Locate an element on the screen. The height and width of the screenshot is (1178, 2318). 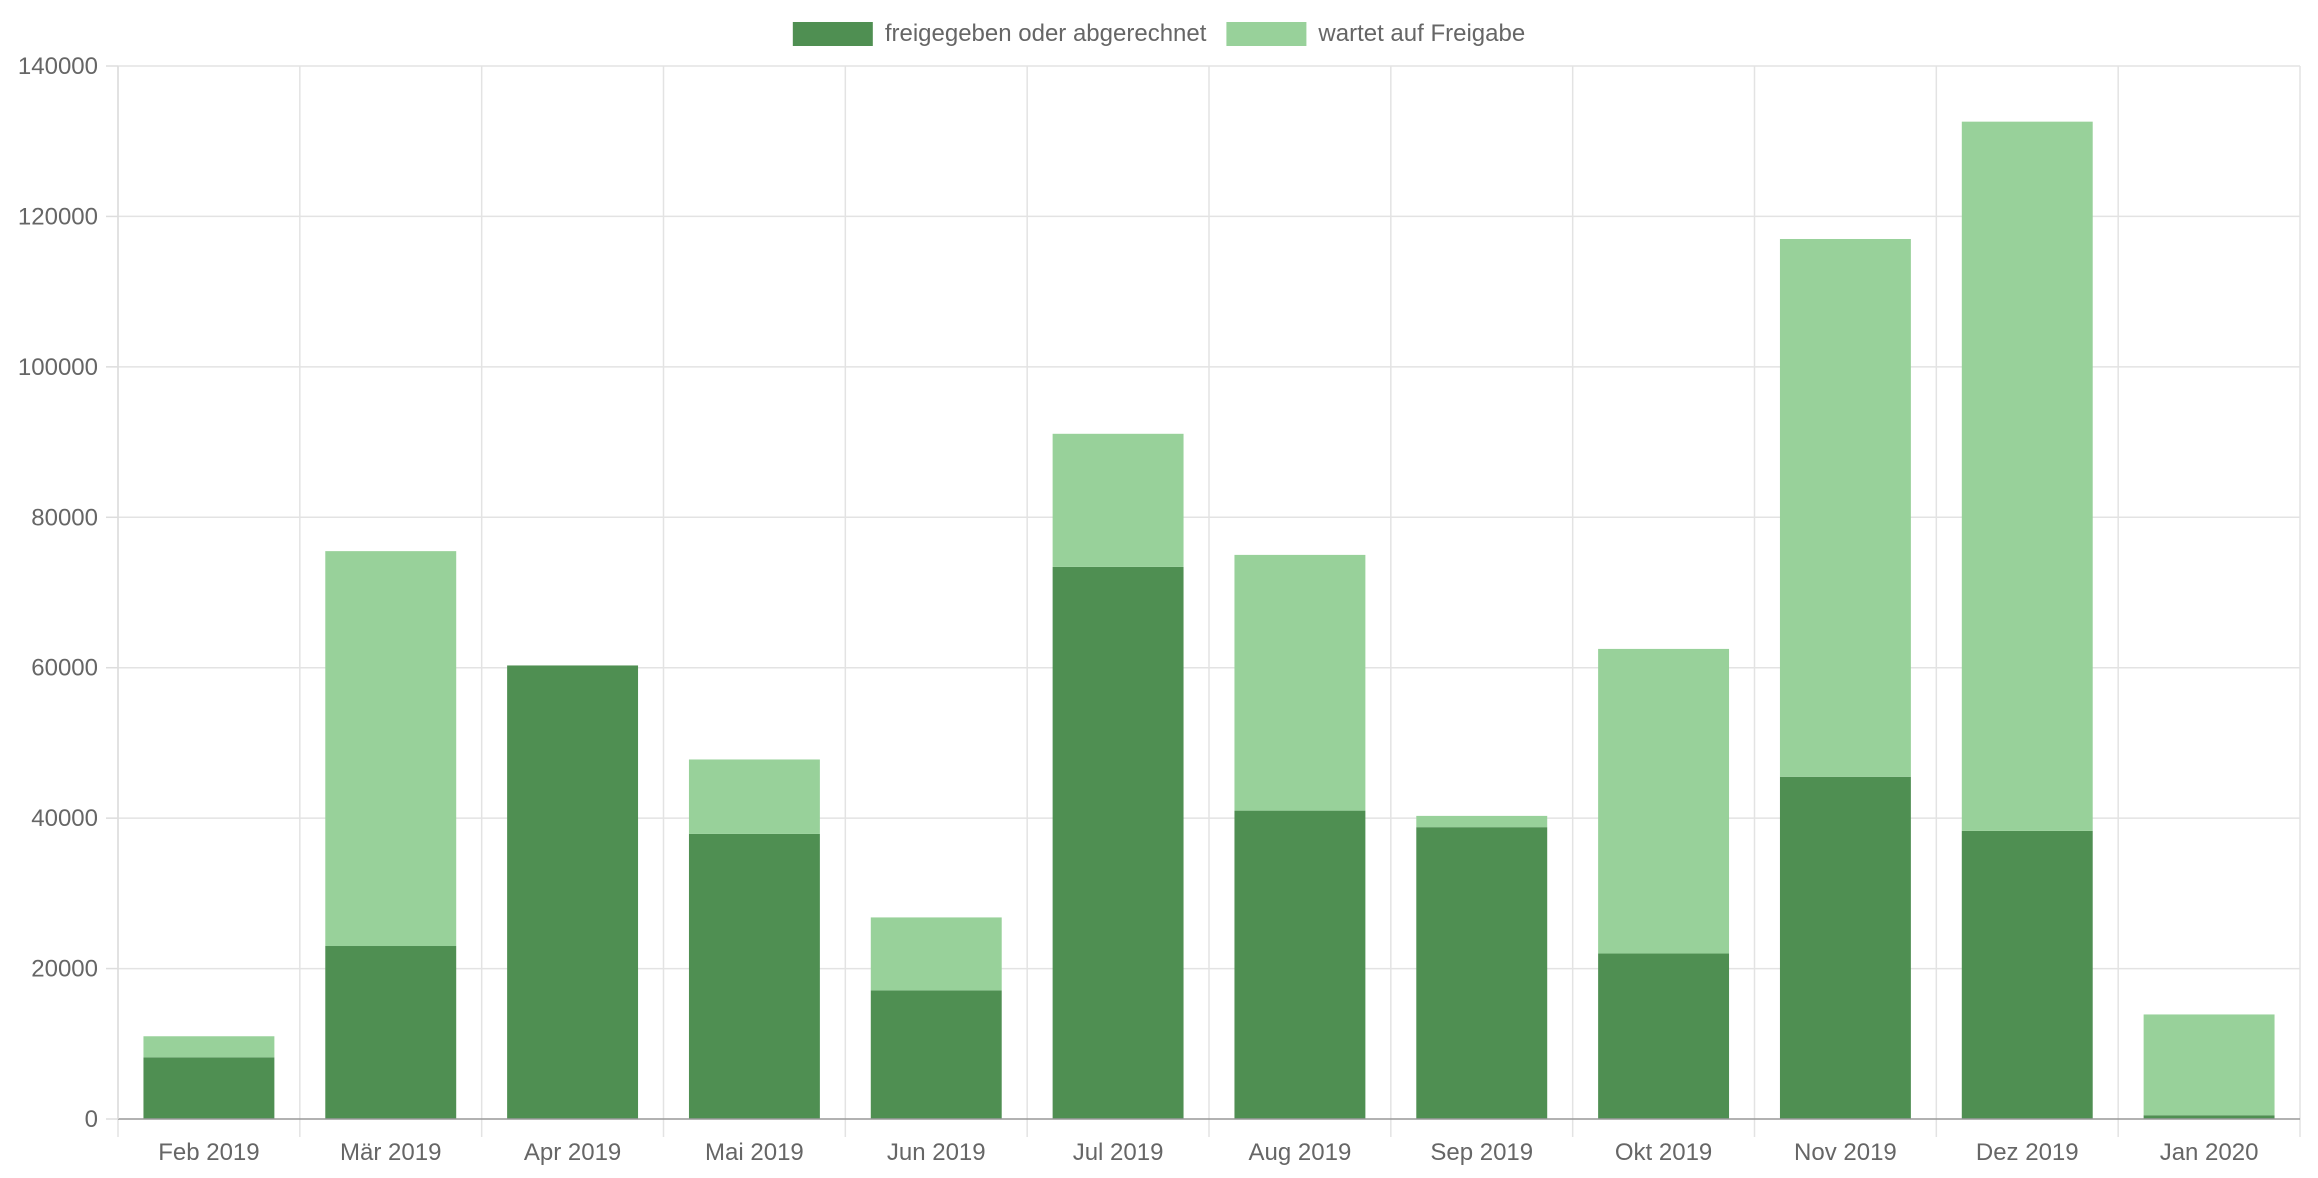
y-tick-label: 40000 is located at coordinates (64, 818).